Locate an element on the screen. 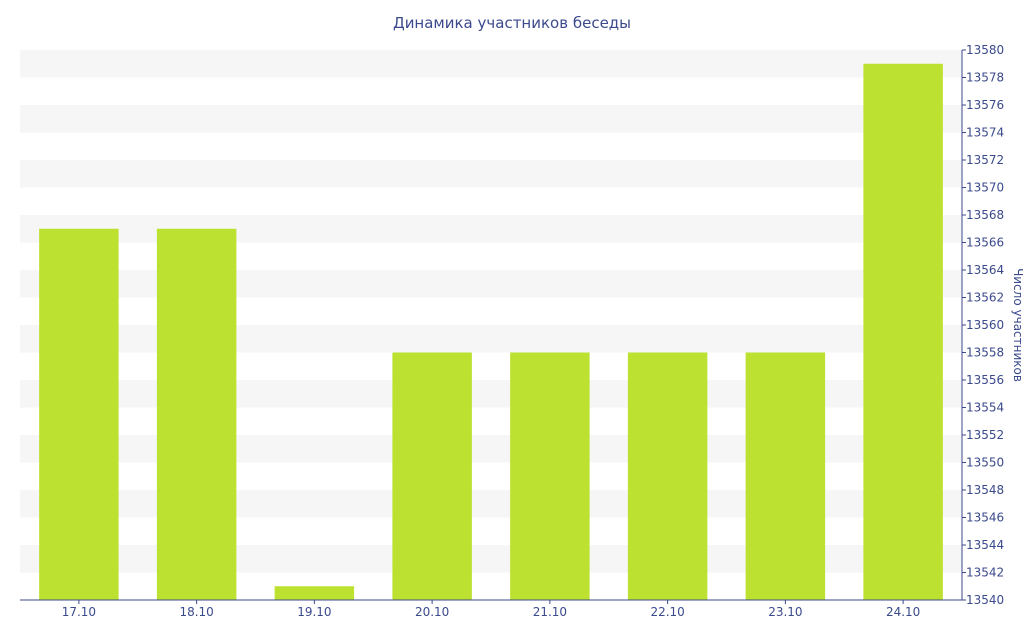 The image size is (1024, 640). y-tick-label: 13562 is located at coordinates (985, 298).